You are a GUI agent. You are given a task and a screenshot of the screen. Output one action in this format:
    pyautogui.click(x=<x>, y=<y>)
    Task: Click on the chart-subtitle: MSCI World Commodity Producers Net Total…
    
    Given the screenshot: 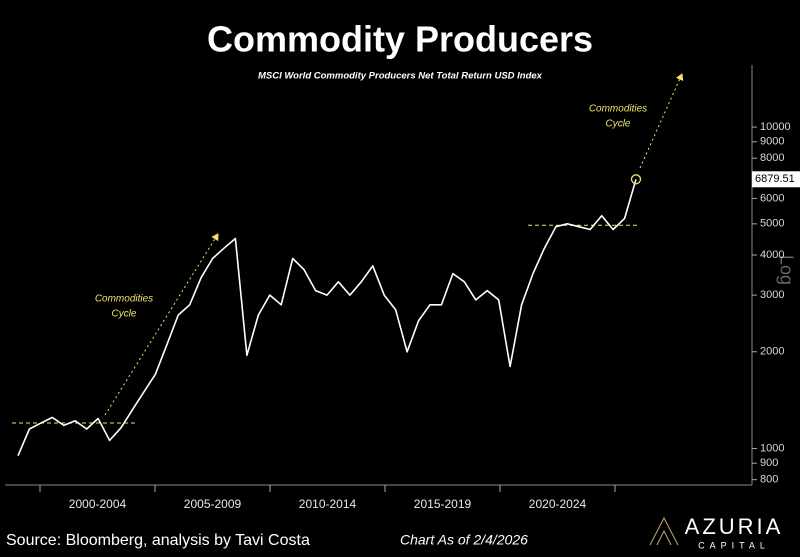 What is the action you would take?
    pyautogui.click(x=400, y=76)
    